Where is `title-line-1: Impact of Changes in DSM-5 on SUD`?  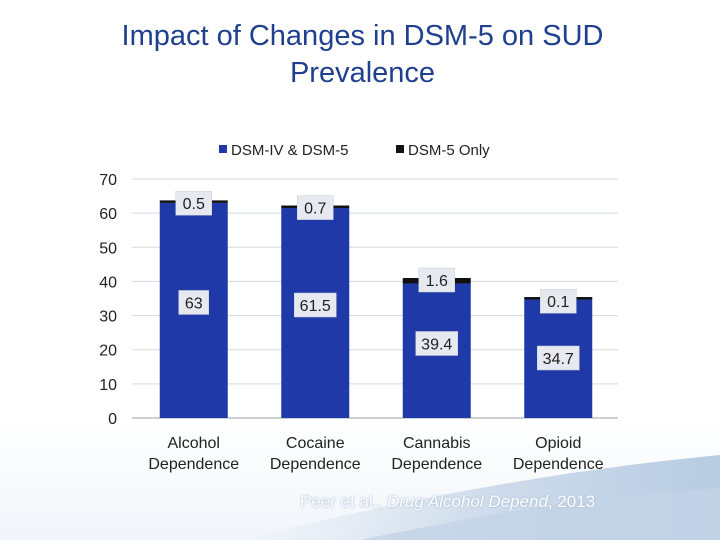
title-line-1: Impact of Changes in DSM-5 on SUD is located at coordinates (362, 36).